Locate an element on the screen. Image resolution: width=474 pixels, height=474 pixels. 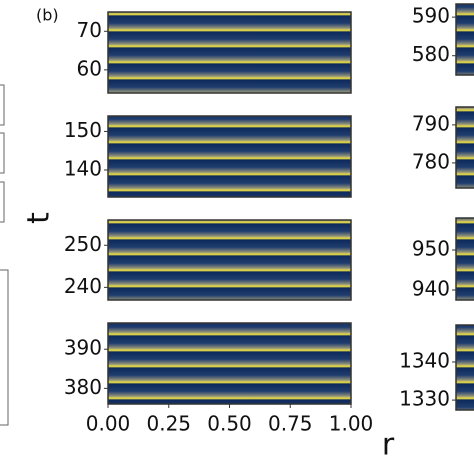
y-tick-label: 240 is located at coordinates (83, 286).